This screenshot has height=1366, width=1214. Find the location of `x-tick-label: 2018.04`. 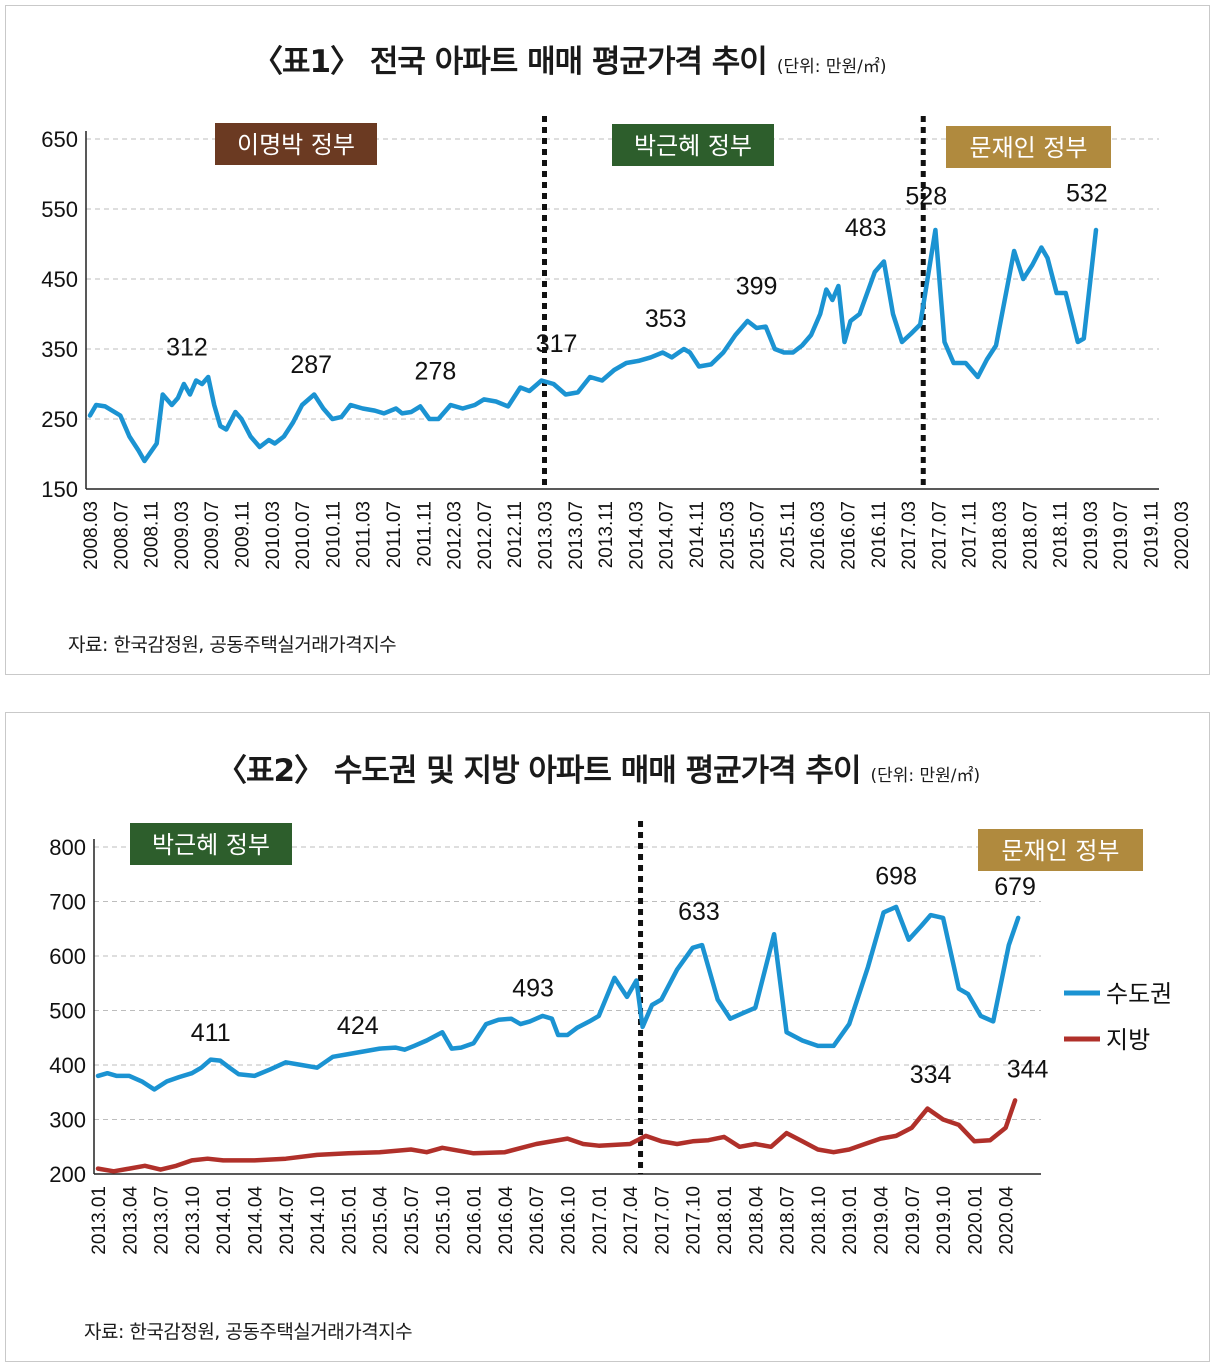

x-tick-label: 2018.04 is located at coordinates (756, 1220).